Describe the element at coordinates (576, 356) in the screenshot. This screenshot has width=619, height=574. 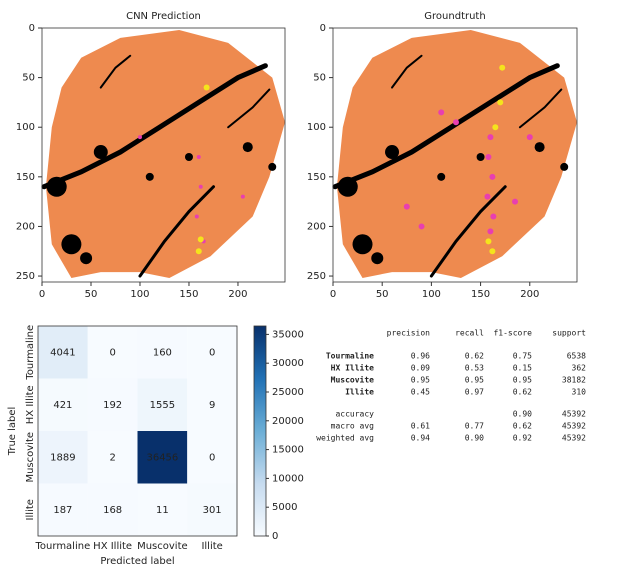
I see `table-cell: 6538` at that location.